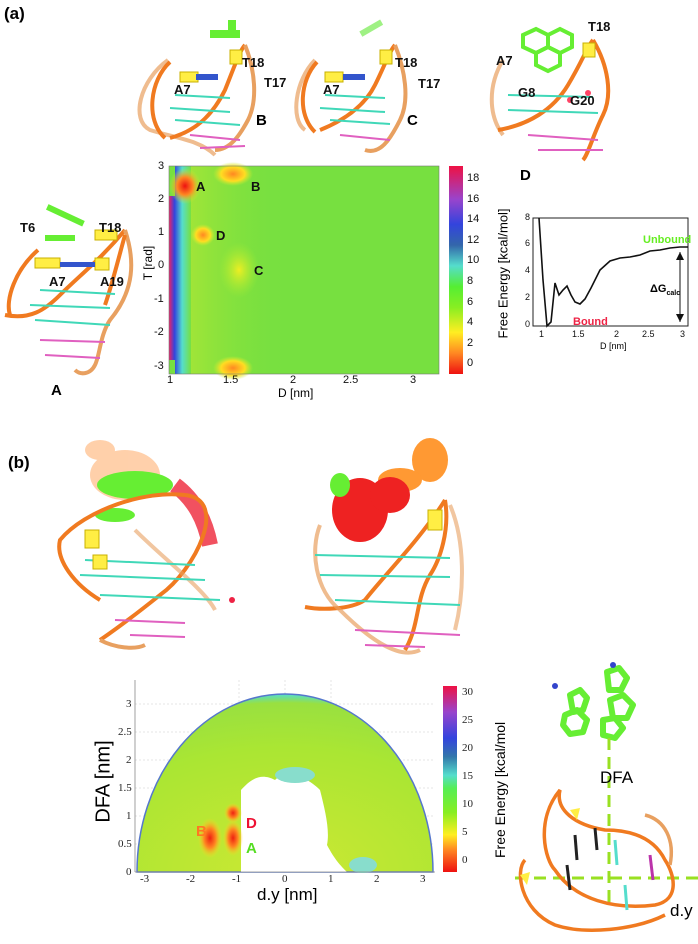 This screenshot has width=698, height=944. I want to click on structure-b: A7 T18 T17 B, so click(208, 88).